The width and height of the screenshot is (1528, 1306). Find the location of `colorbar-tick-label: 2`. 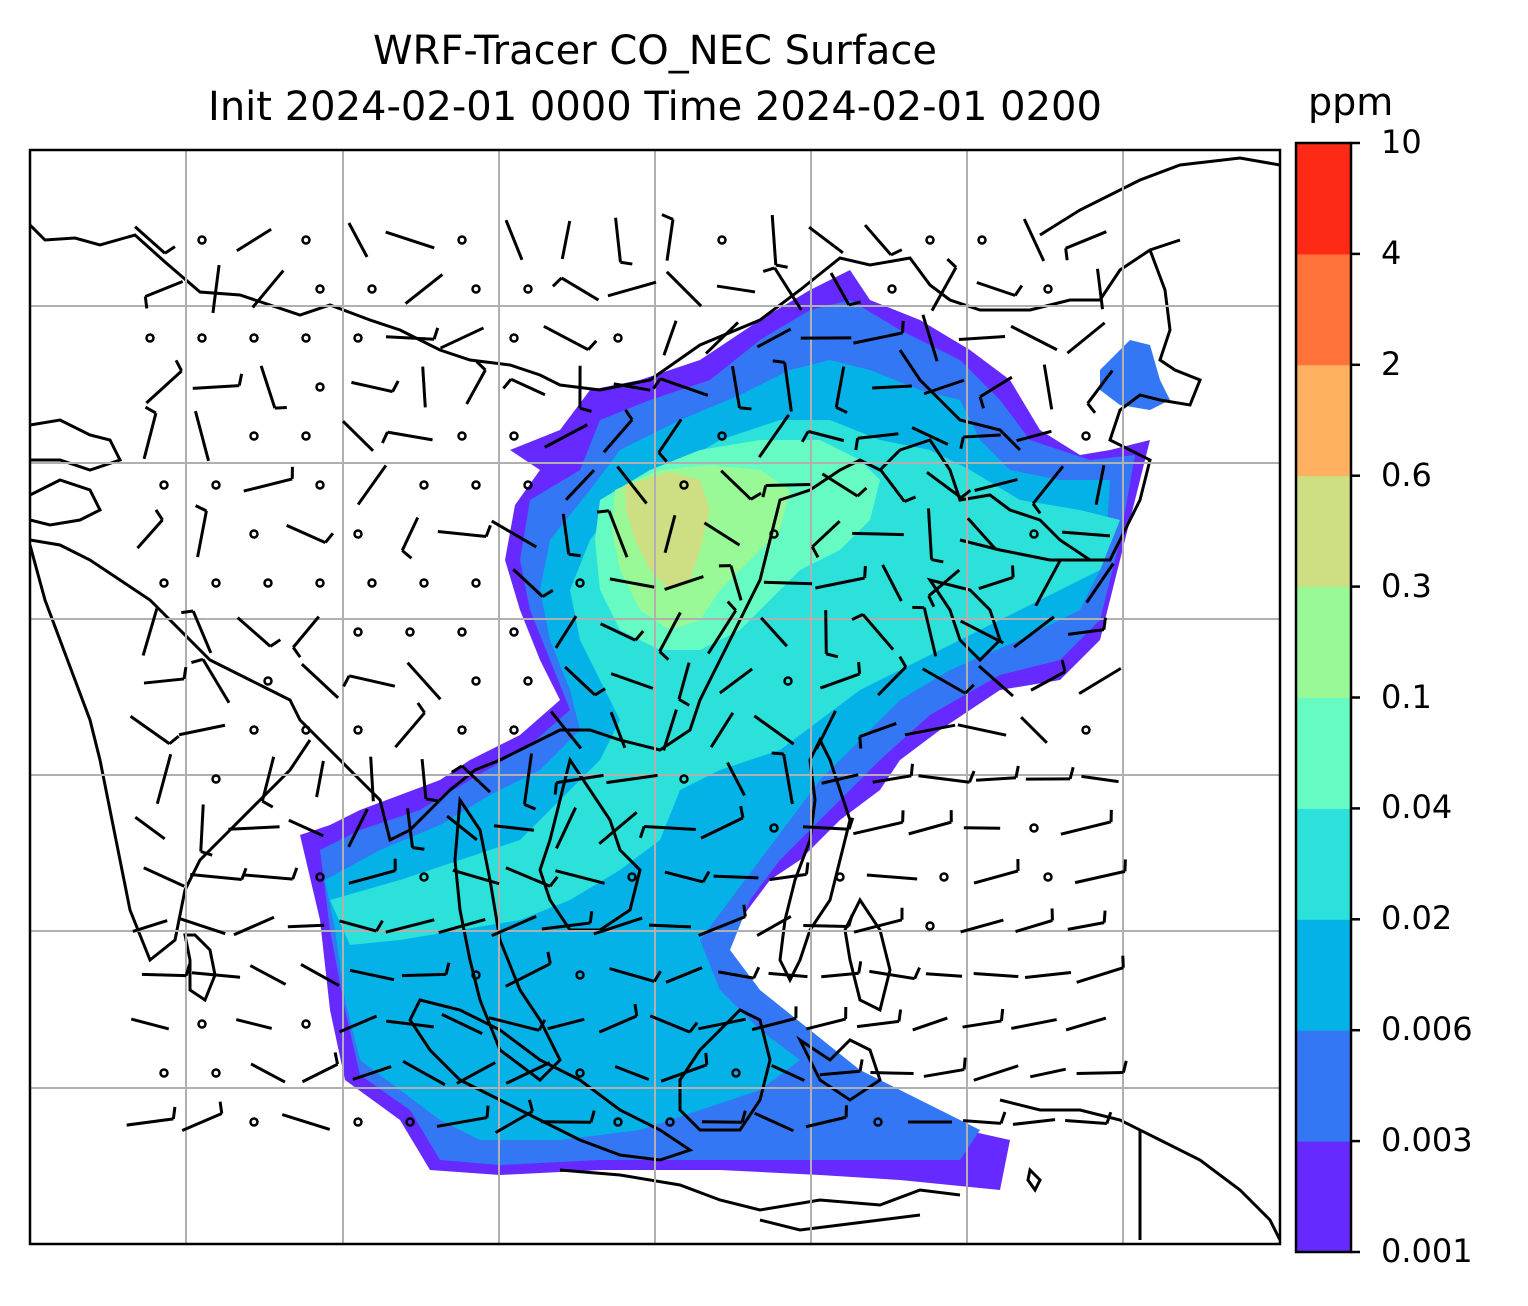

colorbar-tick-label: 2 is located at coordinates (1391, 363).